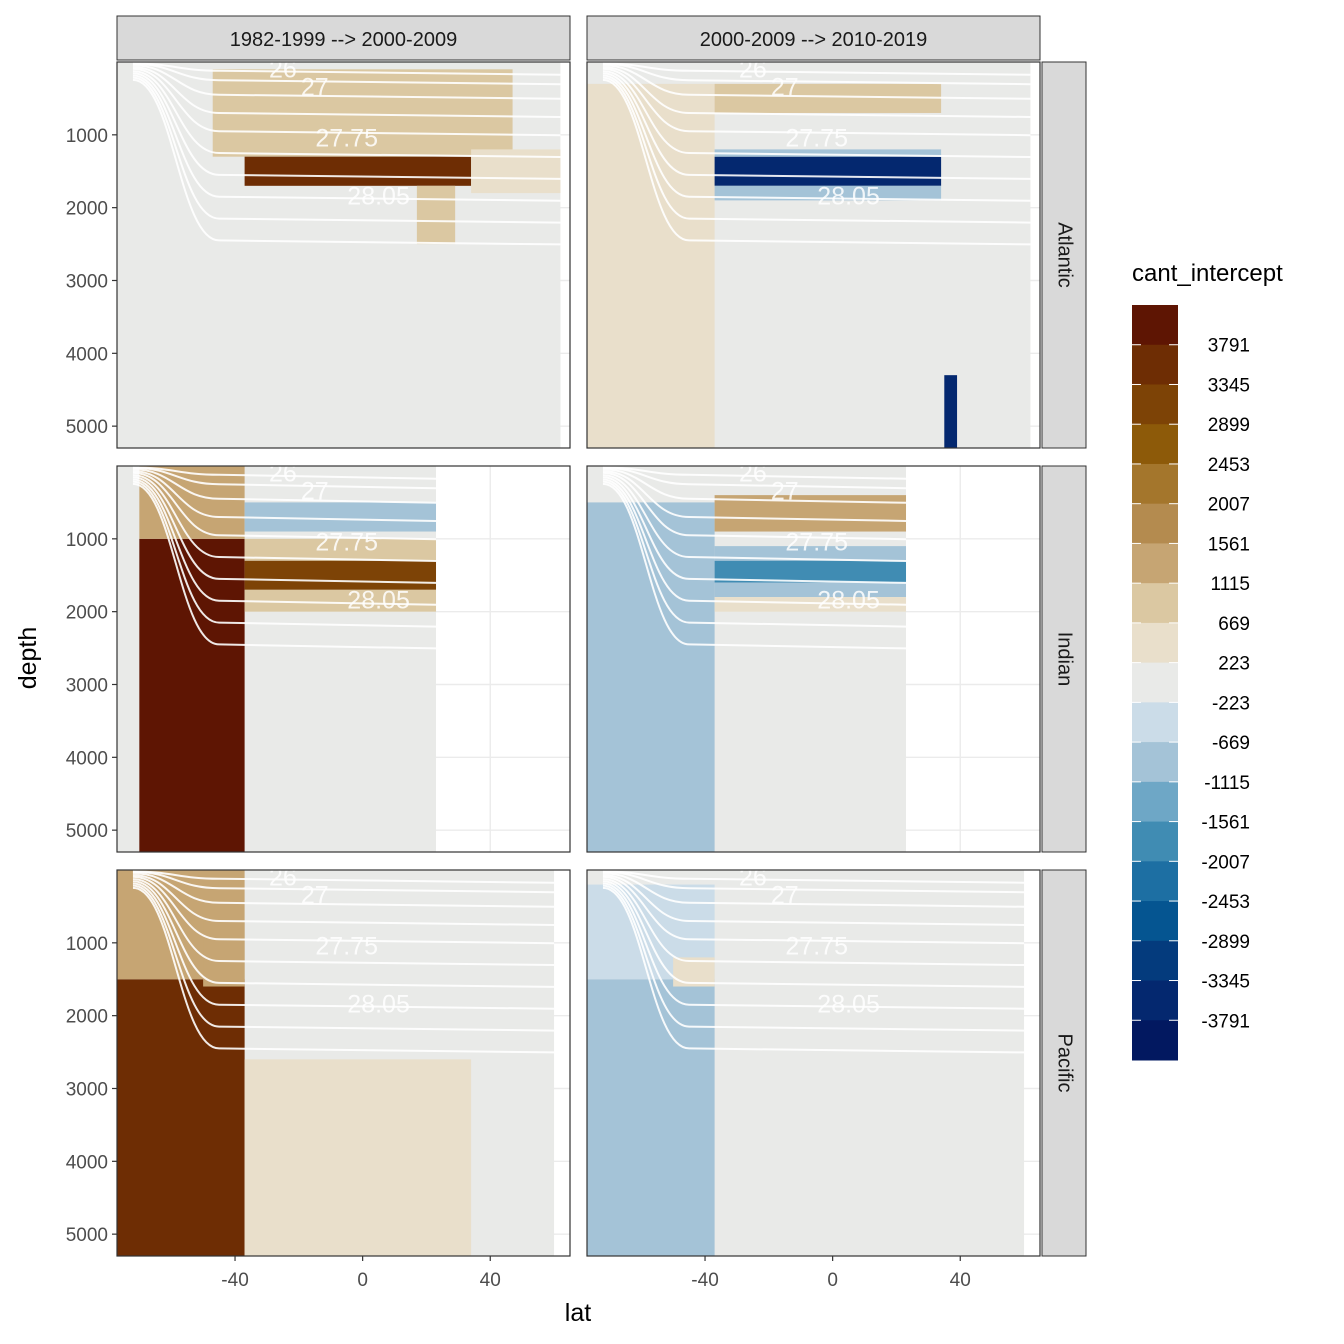 The height and width of the screenshot is (1344, 1344). What do you see at coordinates (1230, 584) in the screenshot?
I see `legend-label: 1115` at bounding box center [1230, 584].